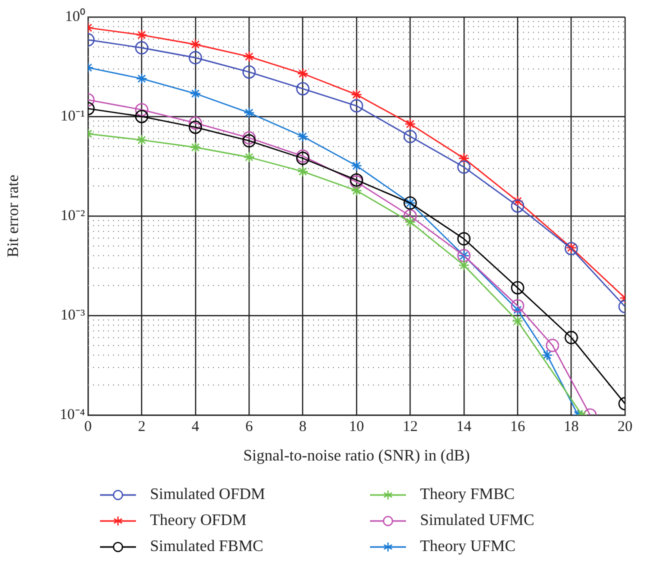 Image resolution: width=653 pixels, height=573 pixels. I want to click on legend-label: Simulated OFDM, so click(208, 495).